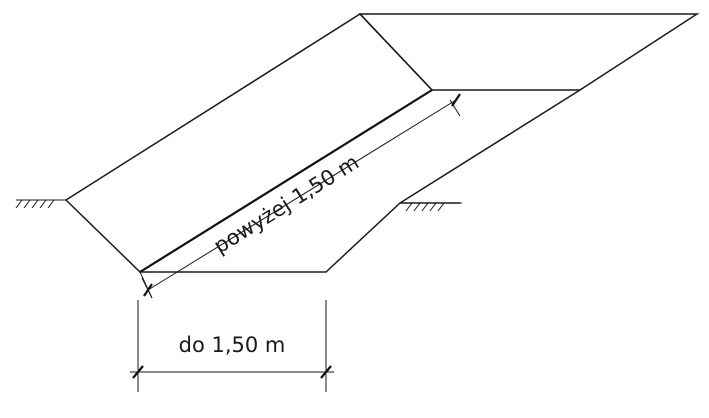 The width and height of the screenshot is (709, 418). Describe the element at coordinates (431, 207) in the screenshot. I see `ground-surface-symbol-right` at that location.